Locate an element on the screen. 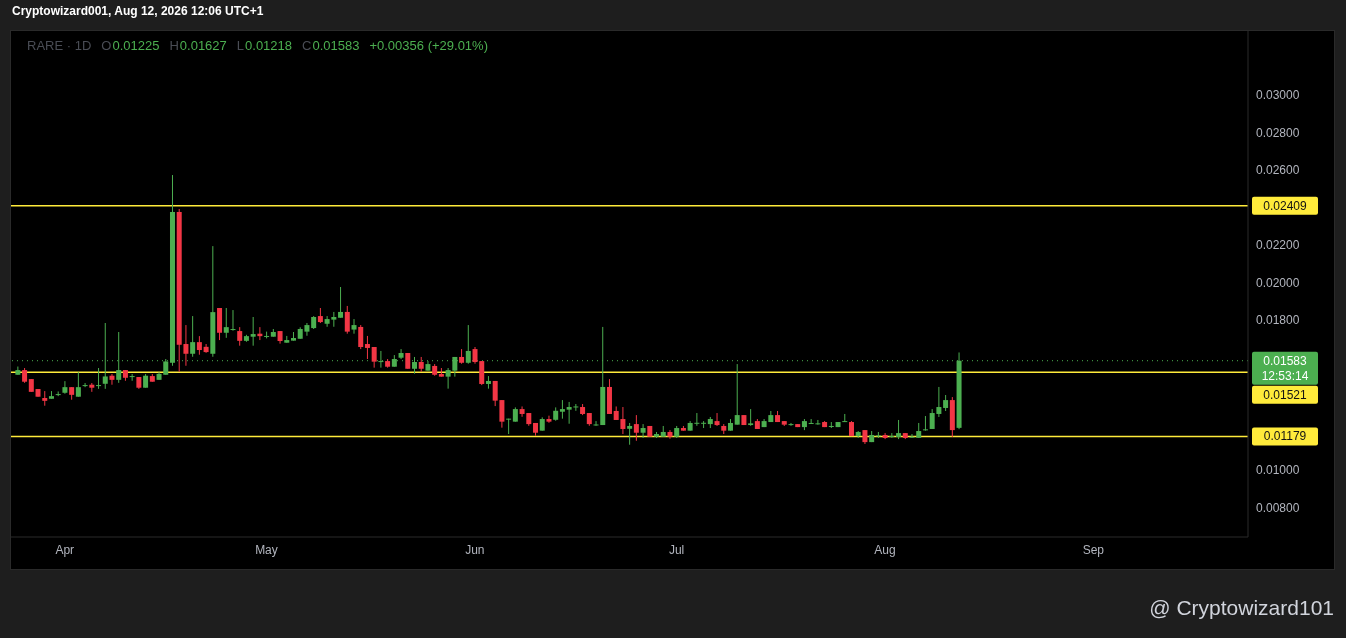  annotation: +0.00356 (+29.01%) is located at coordinates (428, 45).